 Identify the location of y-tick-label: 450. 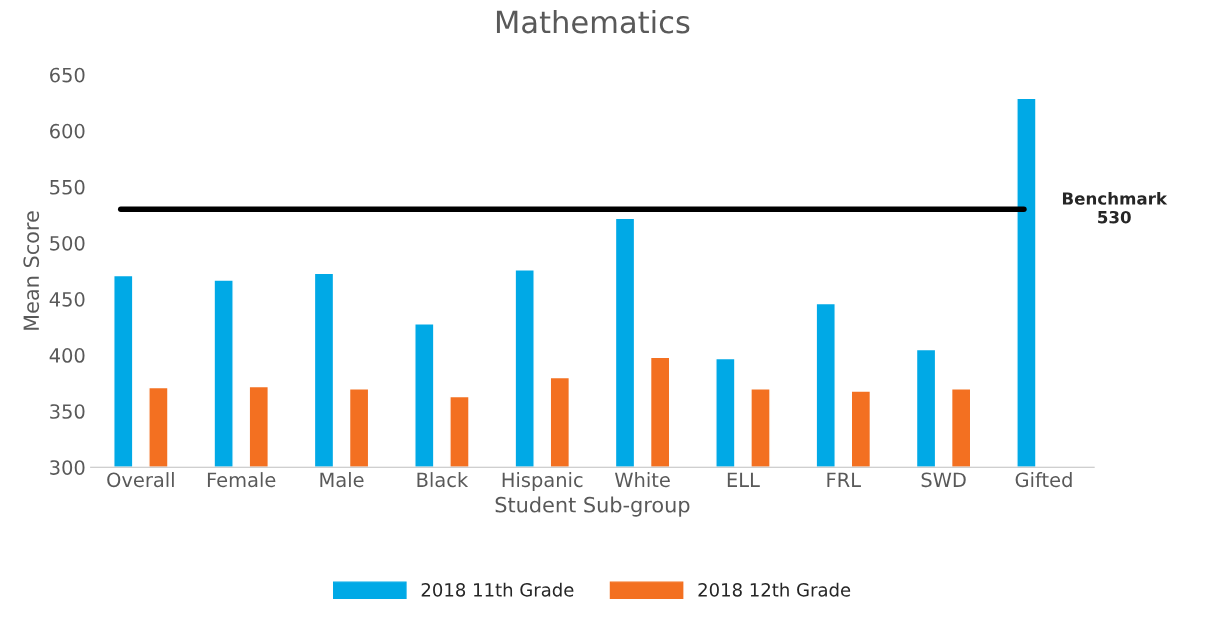
(67, 299).